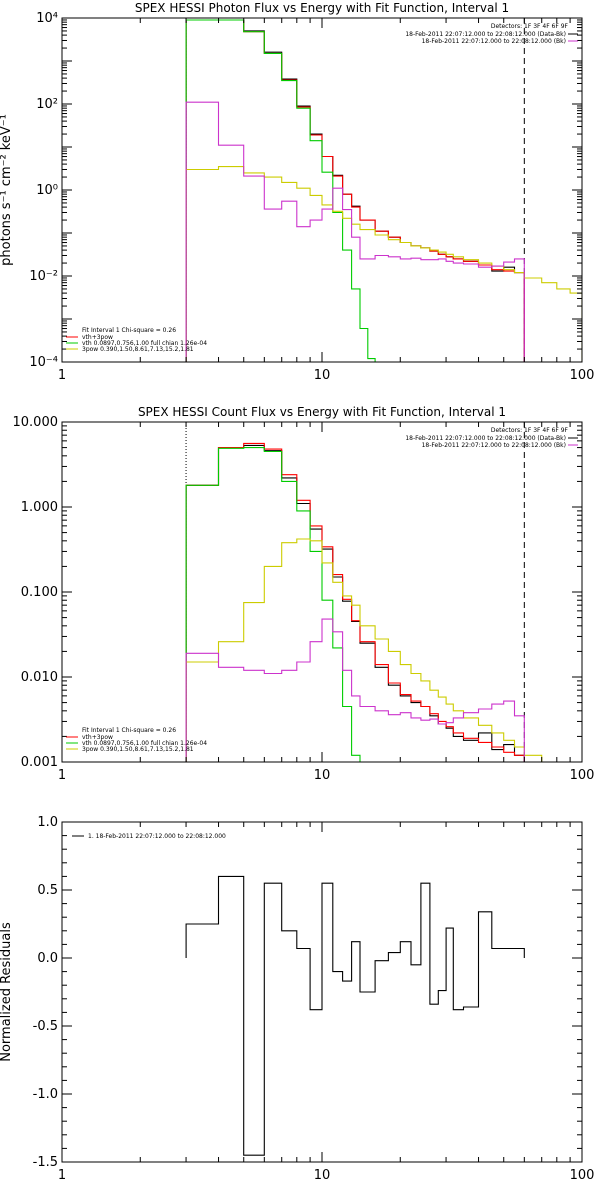 The height and width of the screenshot is (1200, 600). Describe the element at coordinates (45, 1094) in the screenshot. I see `y-tick-label: -1.0` at that location.